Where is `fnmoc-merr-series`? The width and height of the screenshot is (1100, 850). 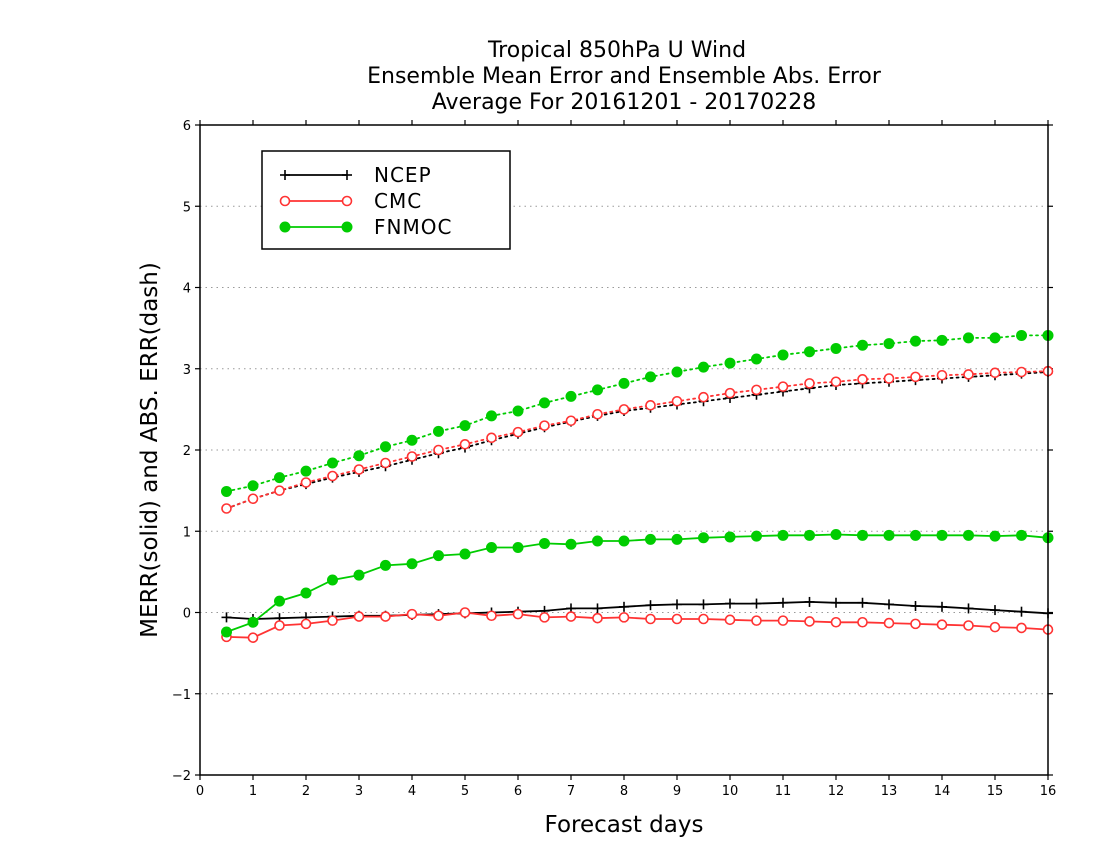 fnmoc-merr-series is located at coordinates (637, 583).